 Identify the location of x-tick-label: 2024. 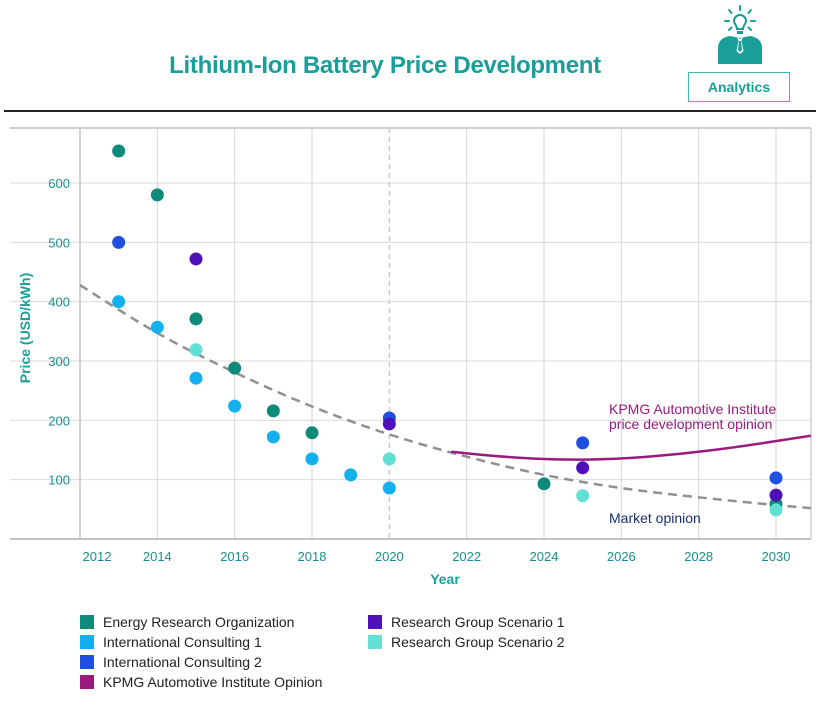
(544, 556).